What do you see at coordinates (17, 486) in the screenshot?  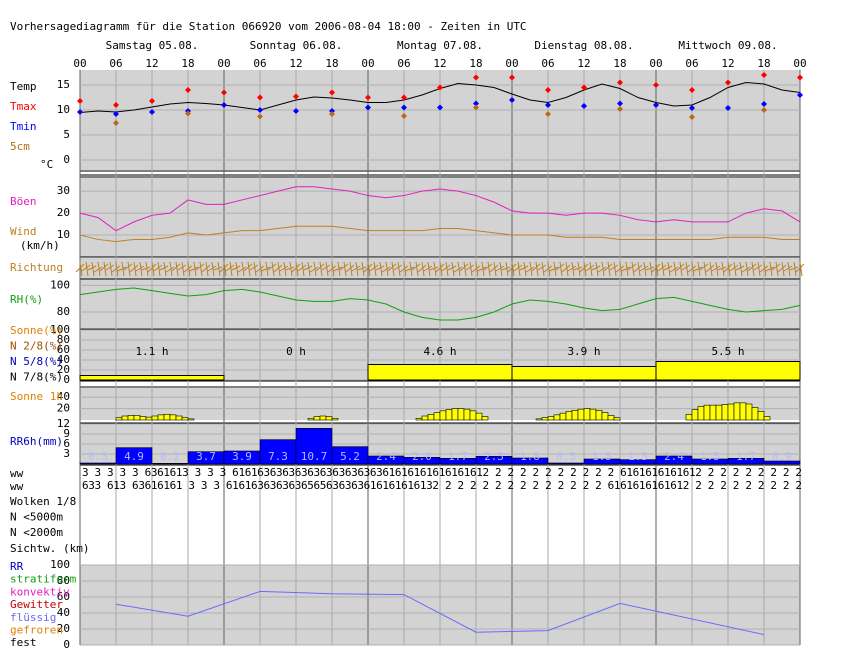 I see `series-label: ww` at bounding box center [17, 486].